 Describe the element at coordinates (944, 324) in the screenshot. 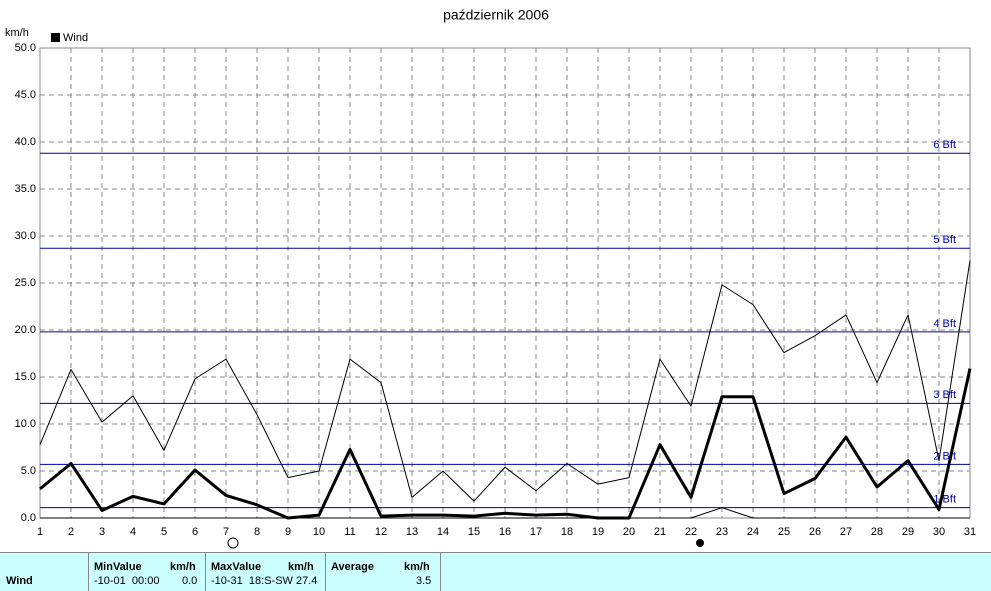

I see `reference-label: 4 Bft` at that location.